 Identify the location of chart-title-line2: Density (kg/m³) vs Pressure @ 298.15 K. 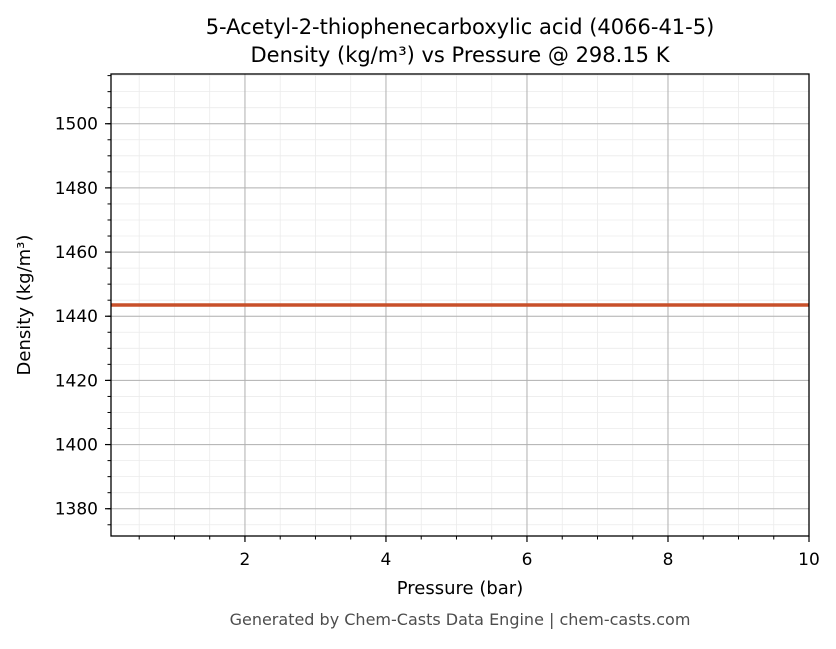
(460, 55).